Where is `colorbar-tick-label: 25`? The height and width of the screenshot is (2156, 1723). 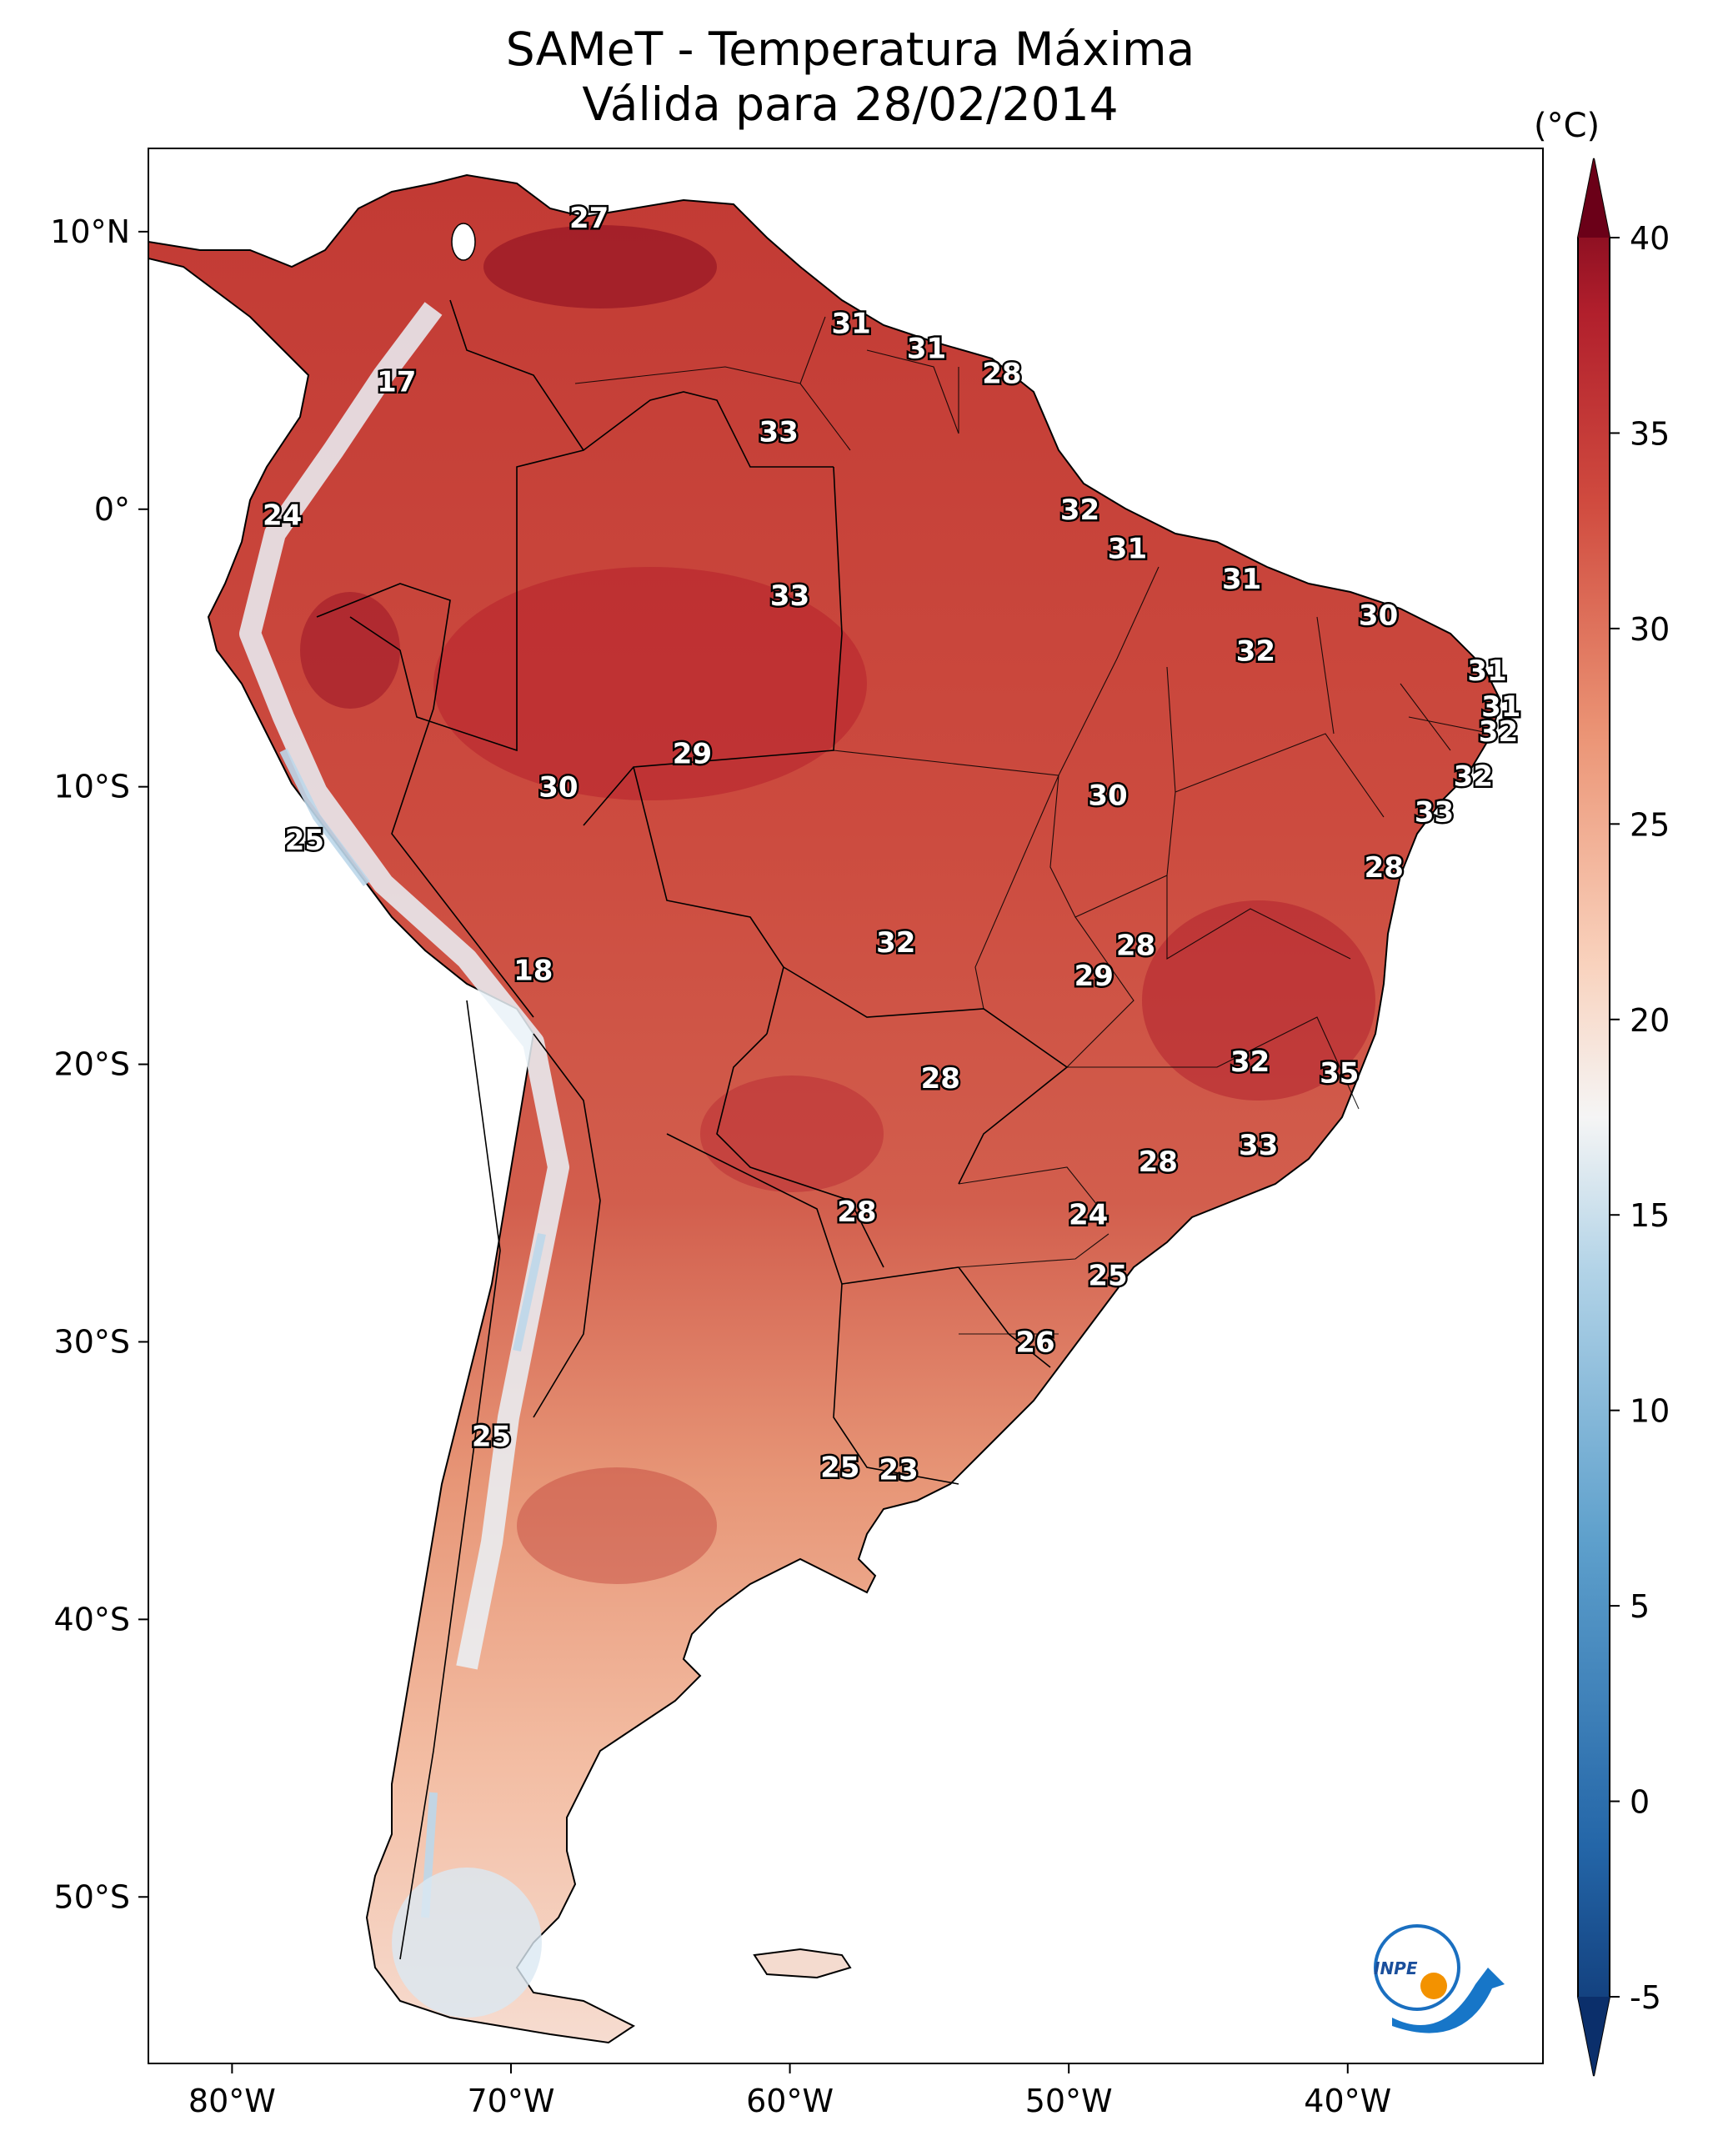 colorbar-tick-label: 25 is located at coordinates (1650, 824).